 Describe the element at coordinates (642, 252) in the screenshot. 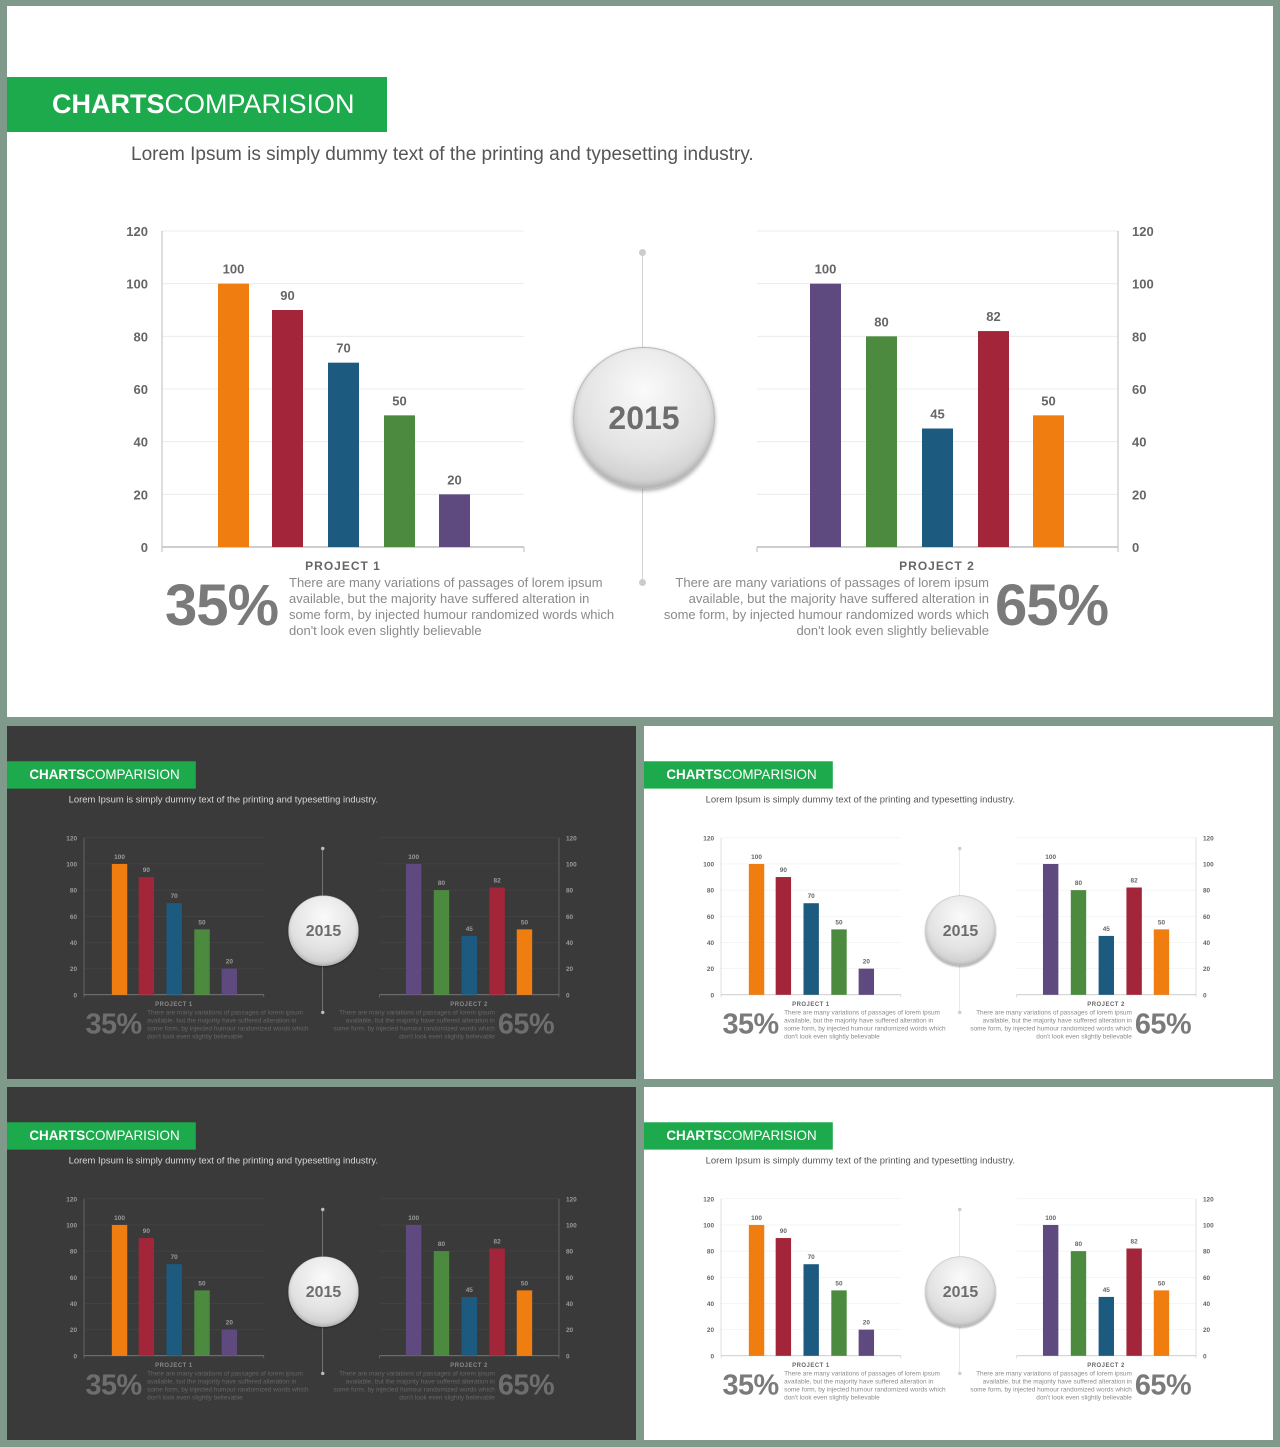

I see `divider-top-dot` at that location.